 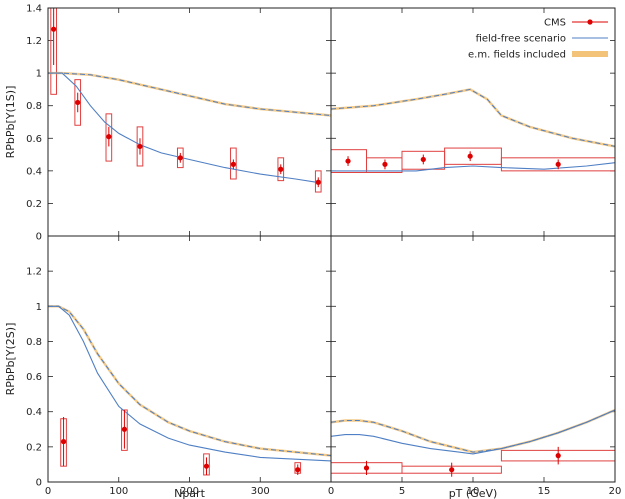 I want to click on x-tick-label-pt: 10, so click(x=473, y=491).